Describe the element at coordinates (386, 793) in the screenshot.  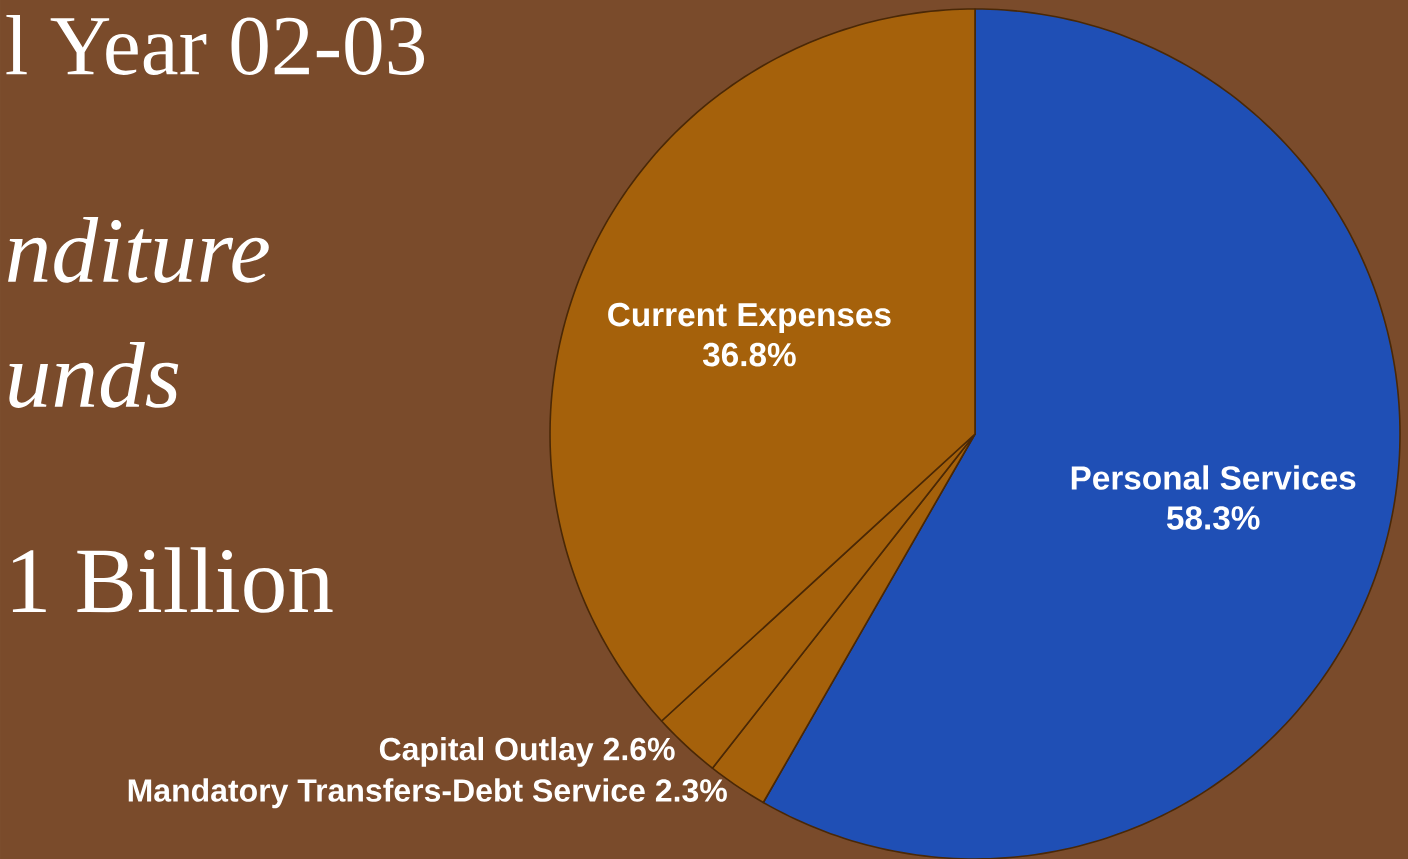
I see `slice-label: Mandatory Transfers-Debt Service` at that location.